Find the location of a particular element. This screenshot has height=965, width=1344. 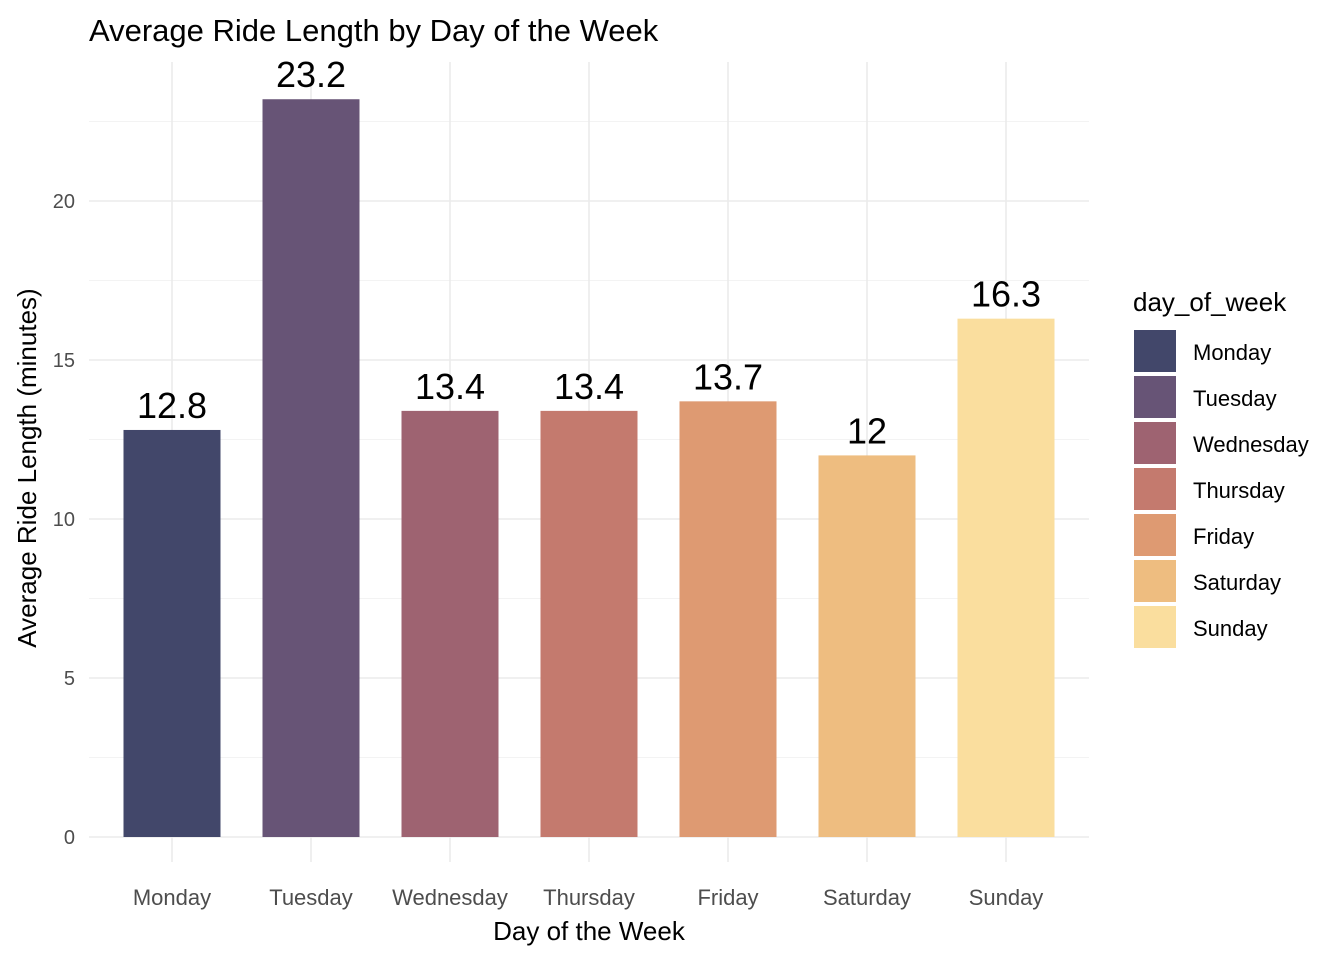

bar-monday is located at coordinates (172, 633).